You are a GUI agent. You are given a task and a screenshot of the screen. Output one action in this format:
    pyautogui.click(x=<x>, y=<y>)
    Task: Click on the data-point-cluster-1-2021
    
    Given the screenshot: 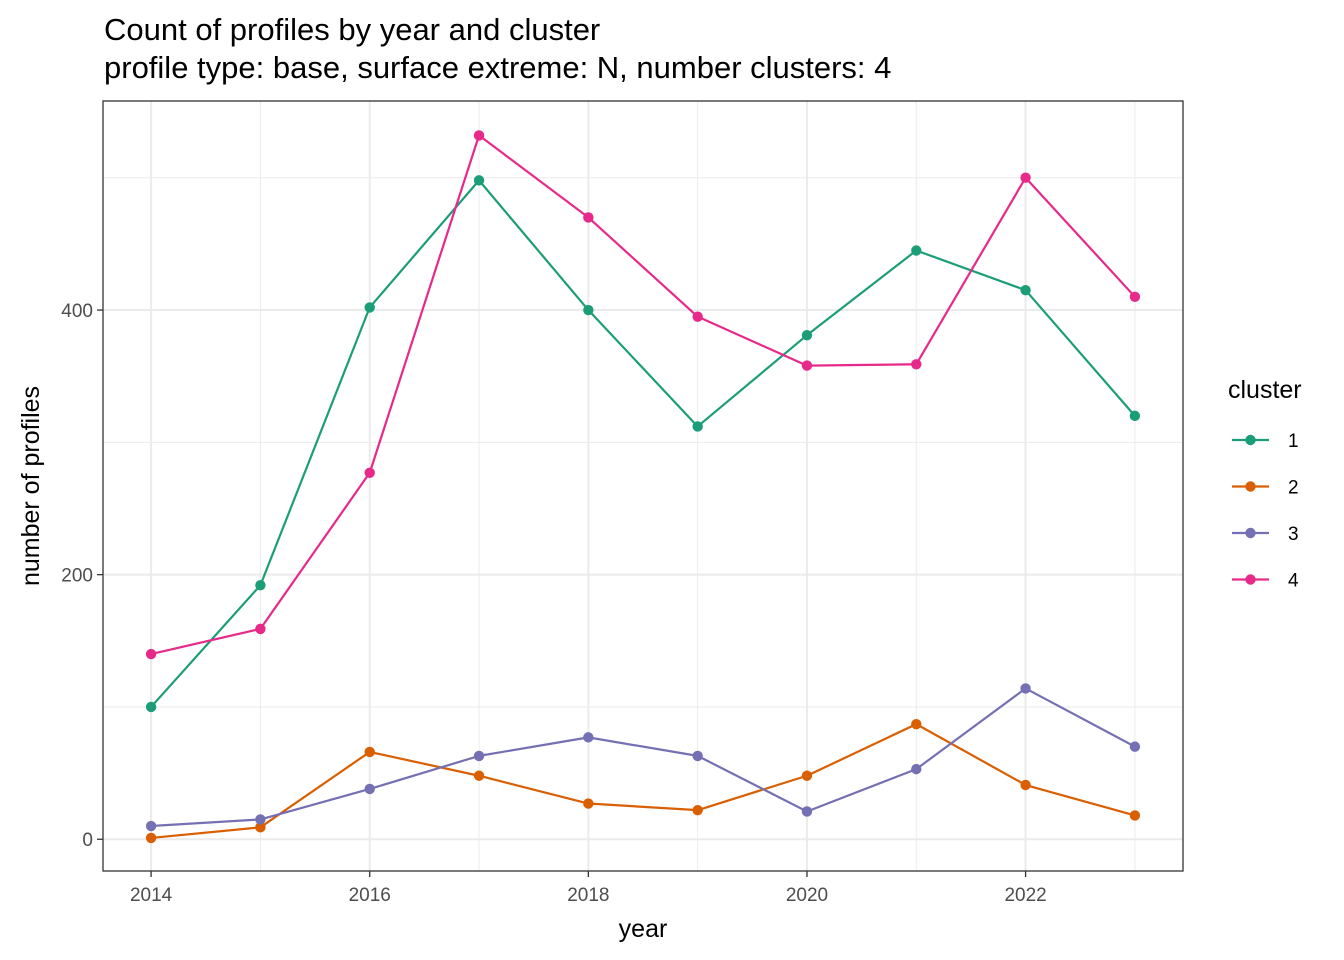 What is the action you would take?
    pyautogui.click(x=916, y=250)
    